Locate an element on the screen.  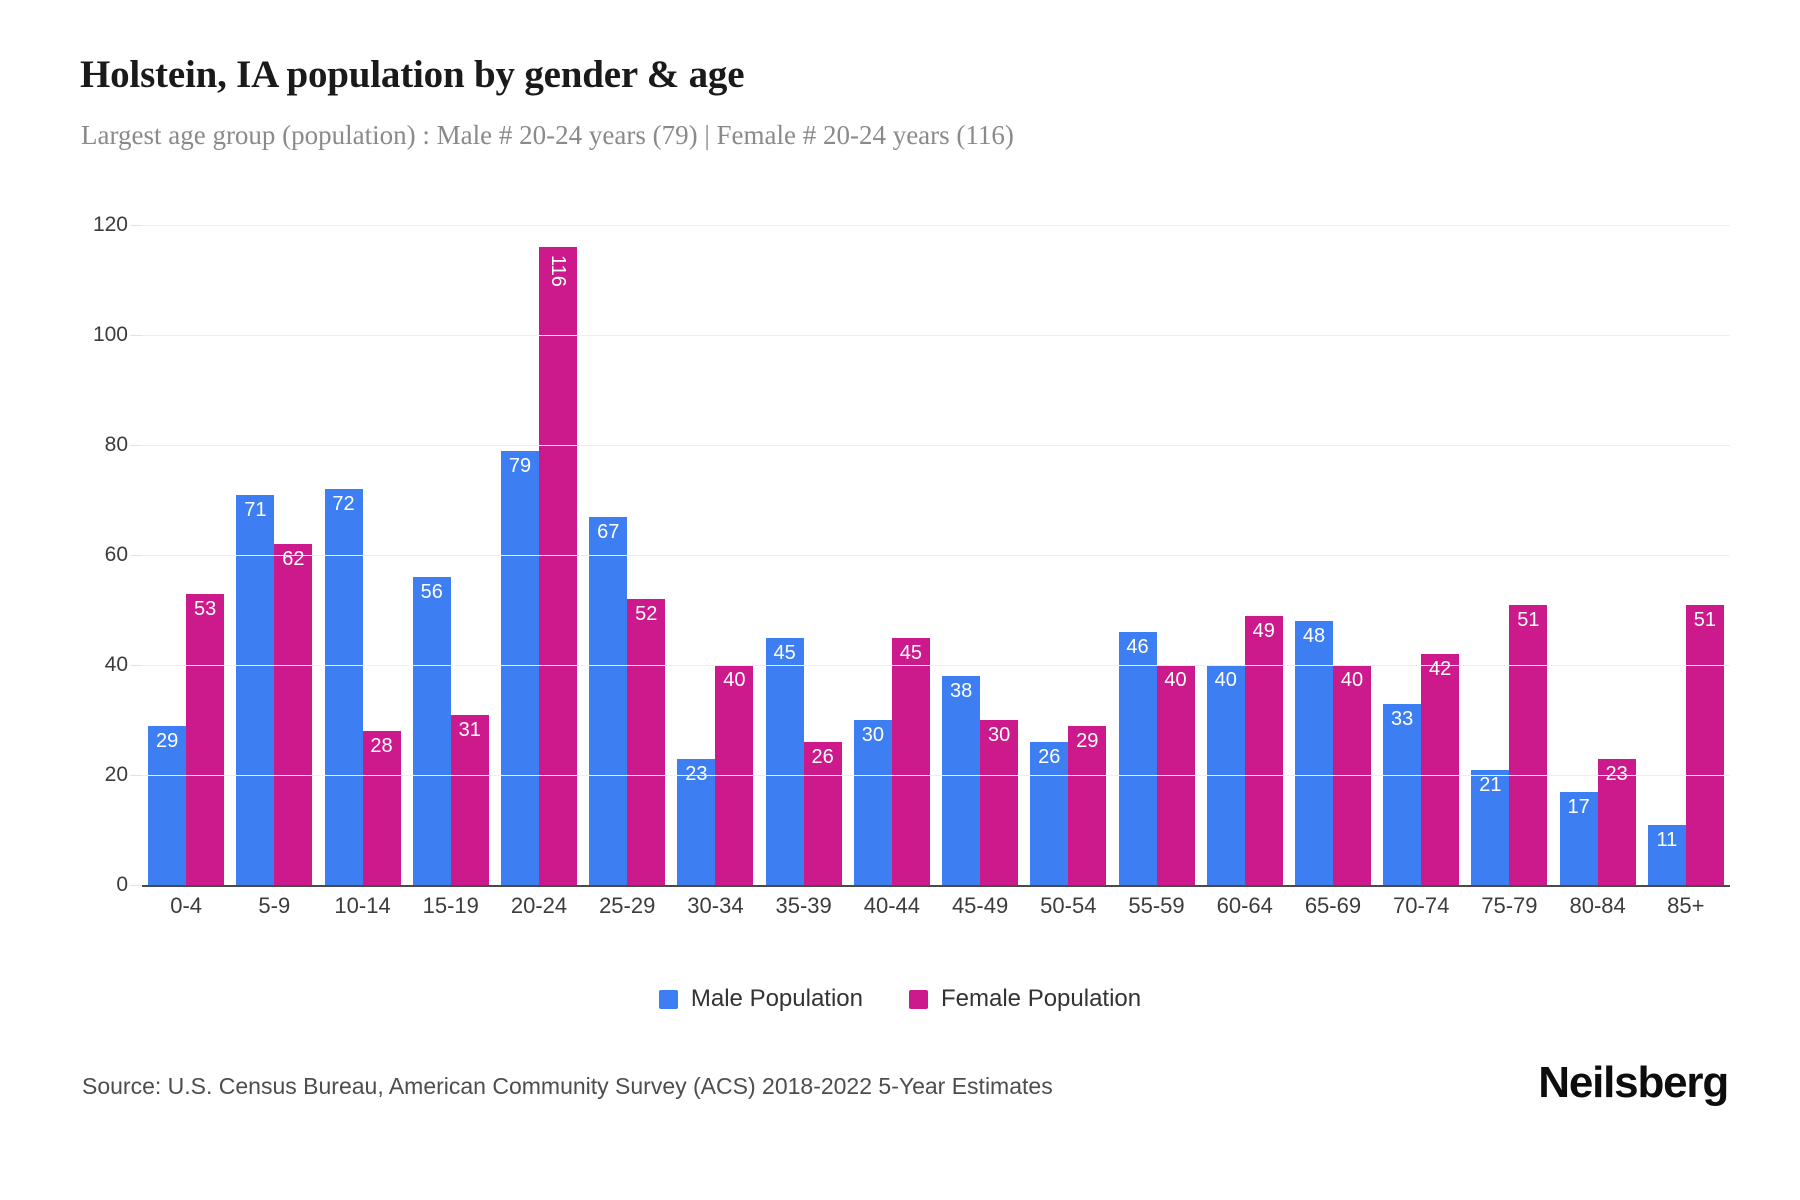
bar: 38 is located at coordinates (961, 780).